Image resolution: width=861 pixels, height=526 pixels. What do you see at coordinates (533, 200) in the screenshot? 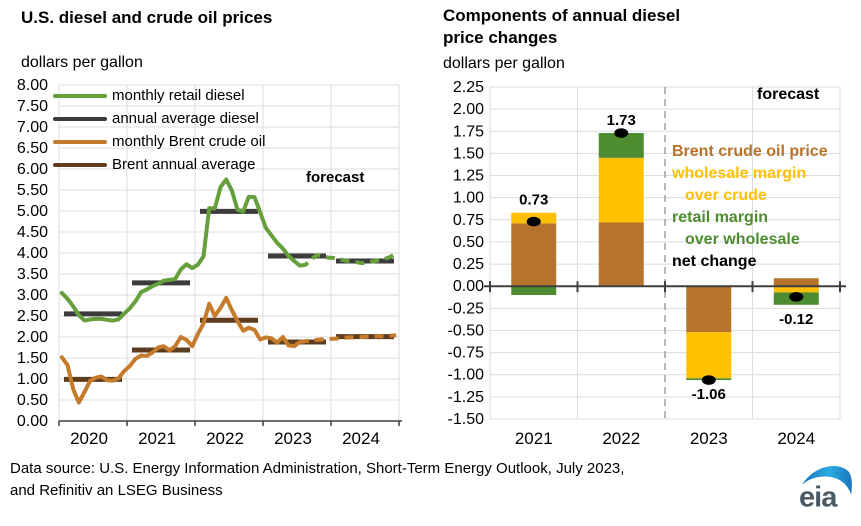
I see `net-change-label: 0.73` at bounding box center [533, 200].